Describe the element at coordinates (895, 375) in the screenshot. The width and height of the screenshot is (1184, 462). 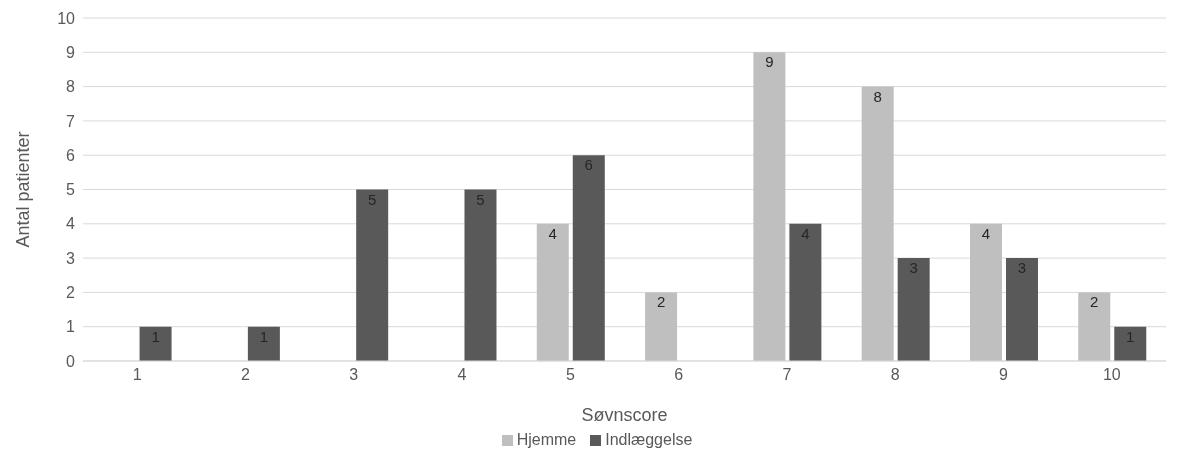
I see `x-tick-label: 8` at that location.